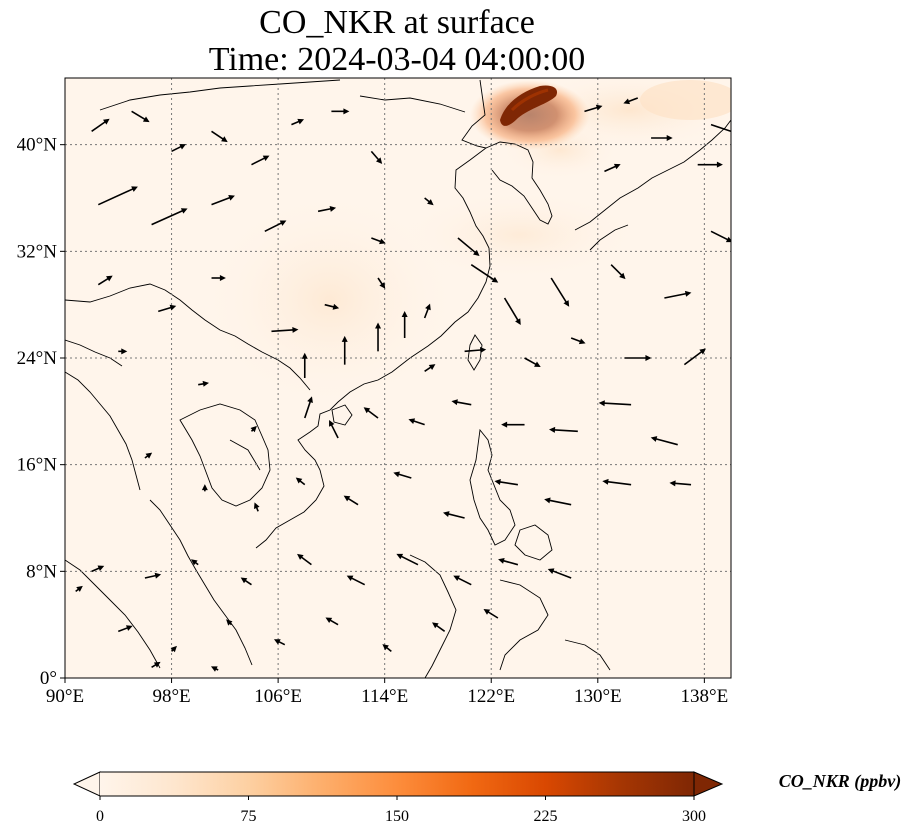 The image size is (920, 836). What do you see at coordinates (397, 59) in the screenshot?
I see `title-line2: Time: 2024-03-04 04:00:00` at bounding box center [397, 59].